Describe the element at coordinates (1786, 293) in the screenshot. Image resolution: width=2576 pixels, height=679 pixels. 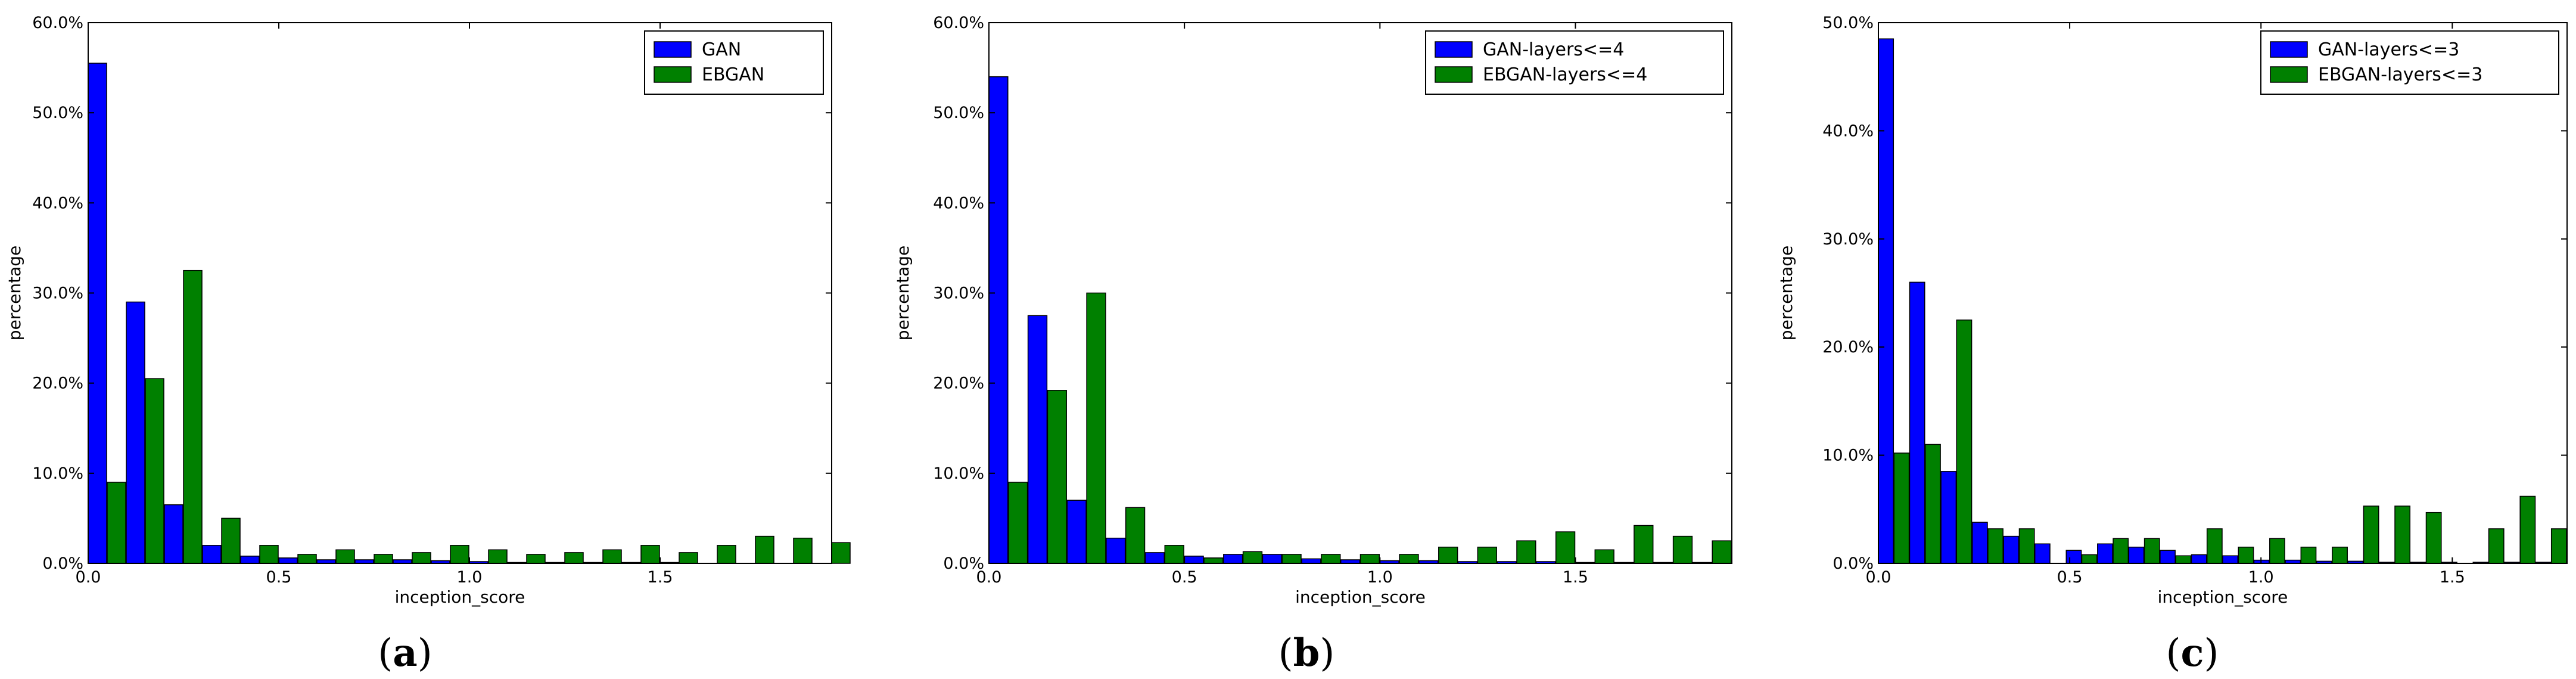
I see `y-axis-title: percentage` at that location.